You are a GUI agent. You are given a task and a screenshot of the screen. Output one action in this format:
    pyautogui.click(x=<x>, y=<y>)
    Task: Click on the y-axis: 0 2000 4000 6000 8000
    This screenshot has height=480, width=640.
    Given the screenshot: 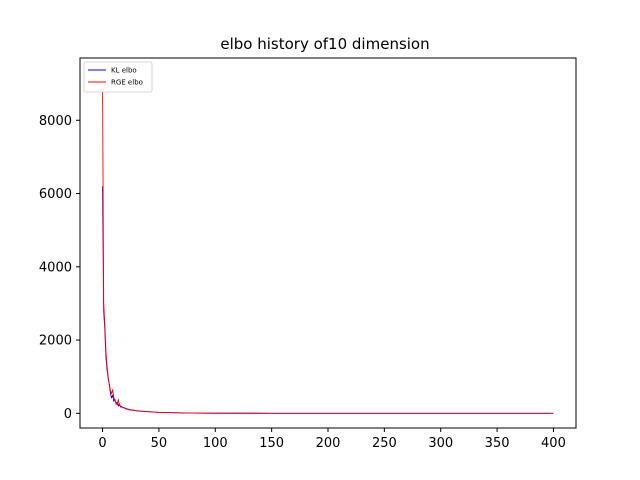 What is the action you would take?
    pyautogui.click(x=59, y=268)
    